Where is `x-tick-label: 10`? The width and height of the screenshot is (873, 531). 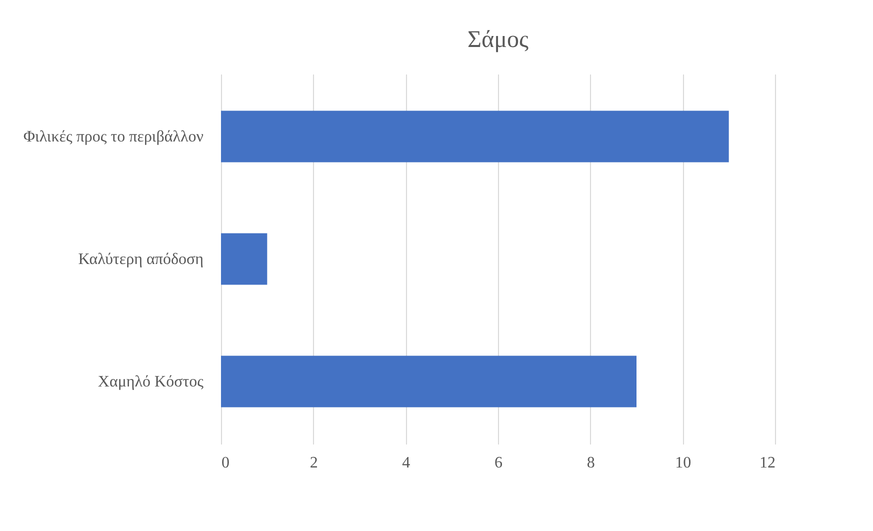
x-tick-label: 10 is located at coordinates (683, 463).